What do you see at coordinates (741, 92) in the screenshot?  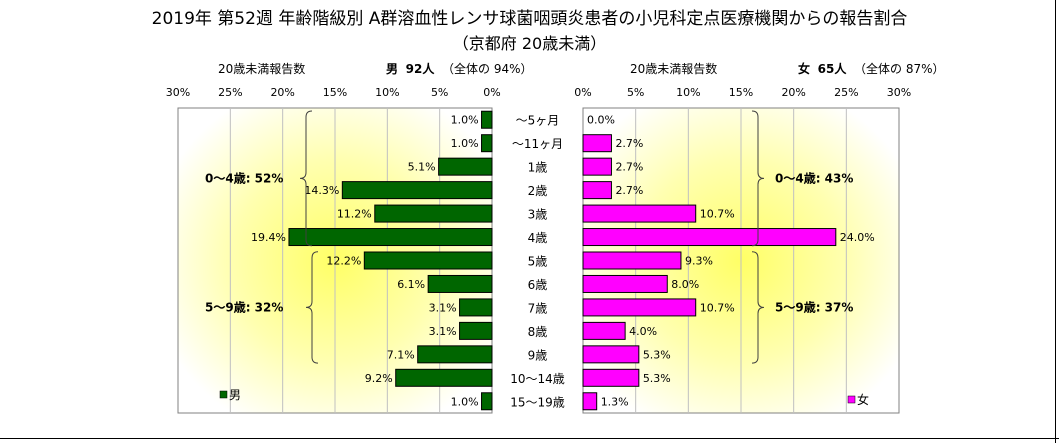 I see `female-tick-label: 15%` at bounding box center [741, 92].